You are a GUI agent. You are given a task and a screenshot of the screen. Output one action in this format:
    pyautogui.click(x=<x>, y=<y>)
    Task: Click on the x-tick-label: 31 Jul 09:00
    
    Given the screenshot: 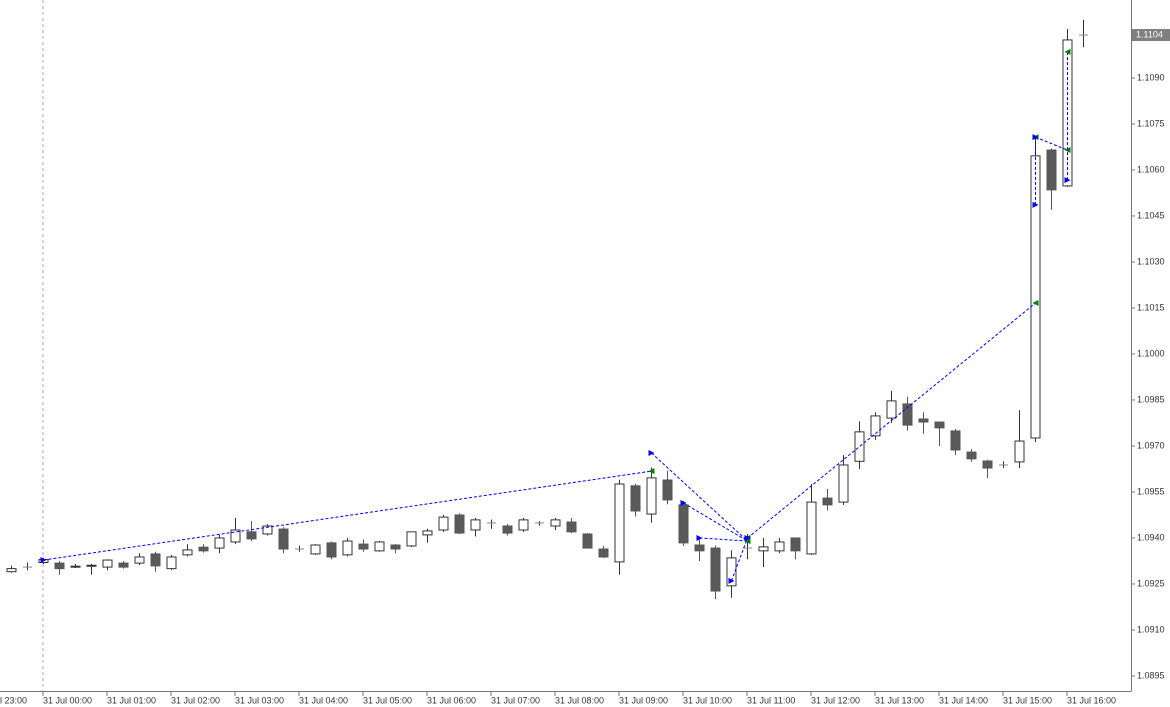 What is the action you would take?
    pyautogui.click(x=643, y=700)
    